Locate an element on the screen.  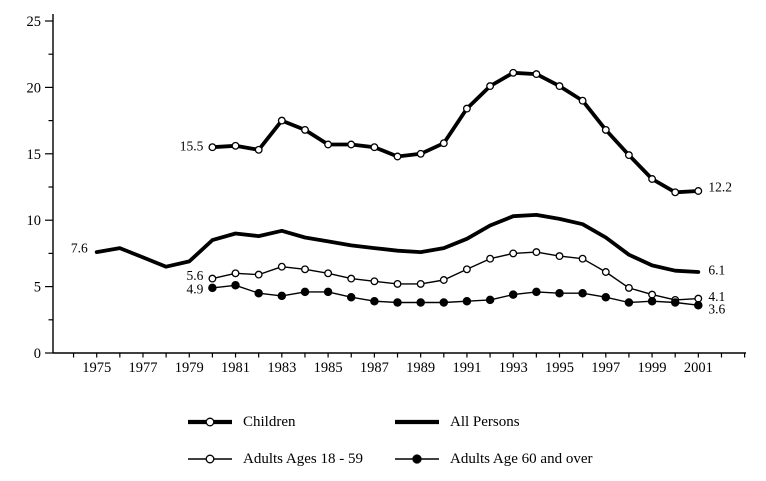
x-tick-label: 1999 is located at coordinates (652, 368).